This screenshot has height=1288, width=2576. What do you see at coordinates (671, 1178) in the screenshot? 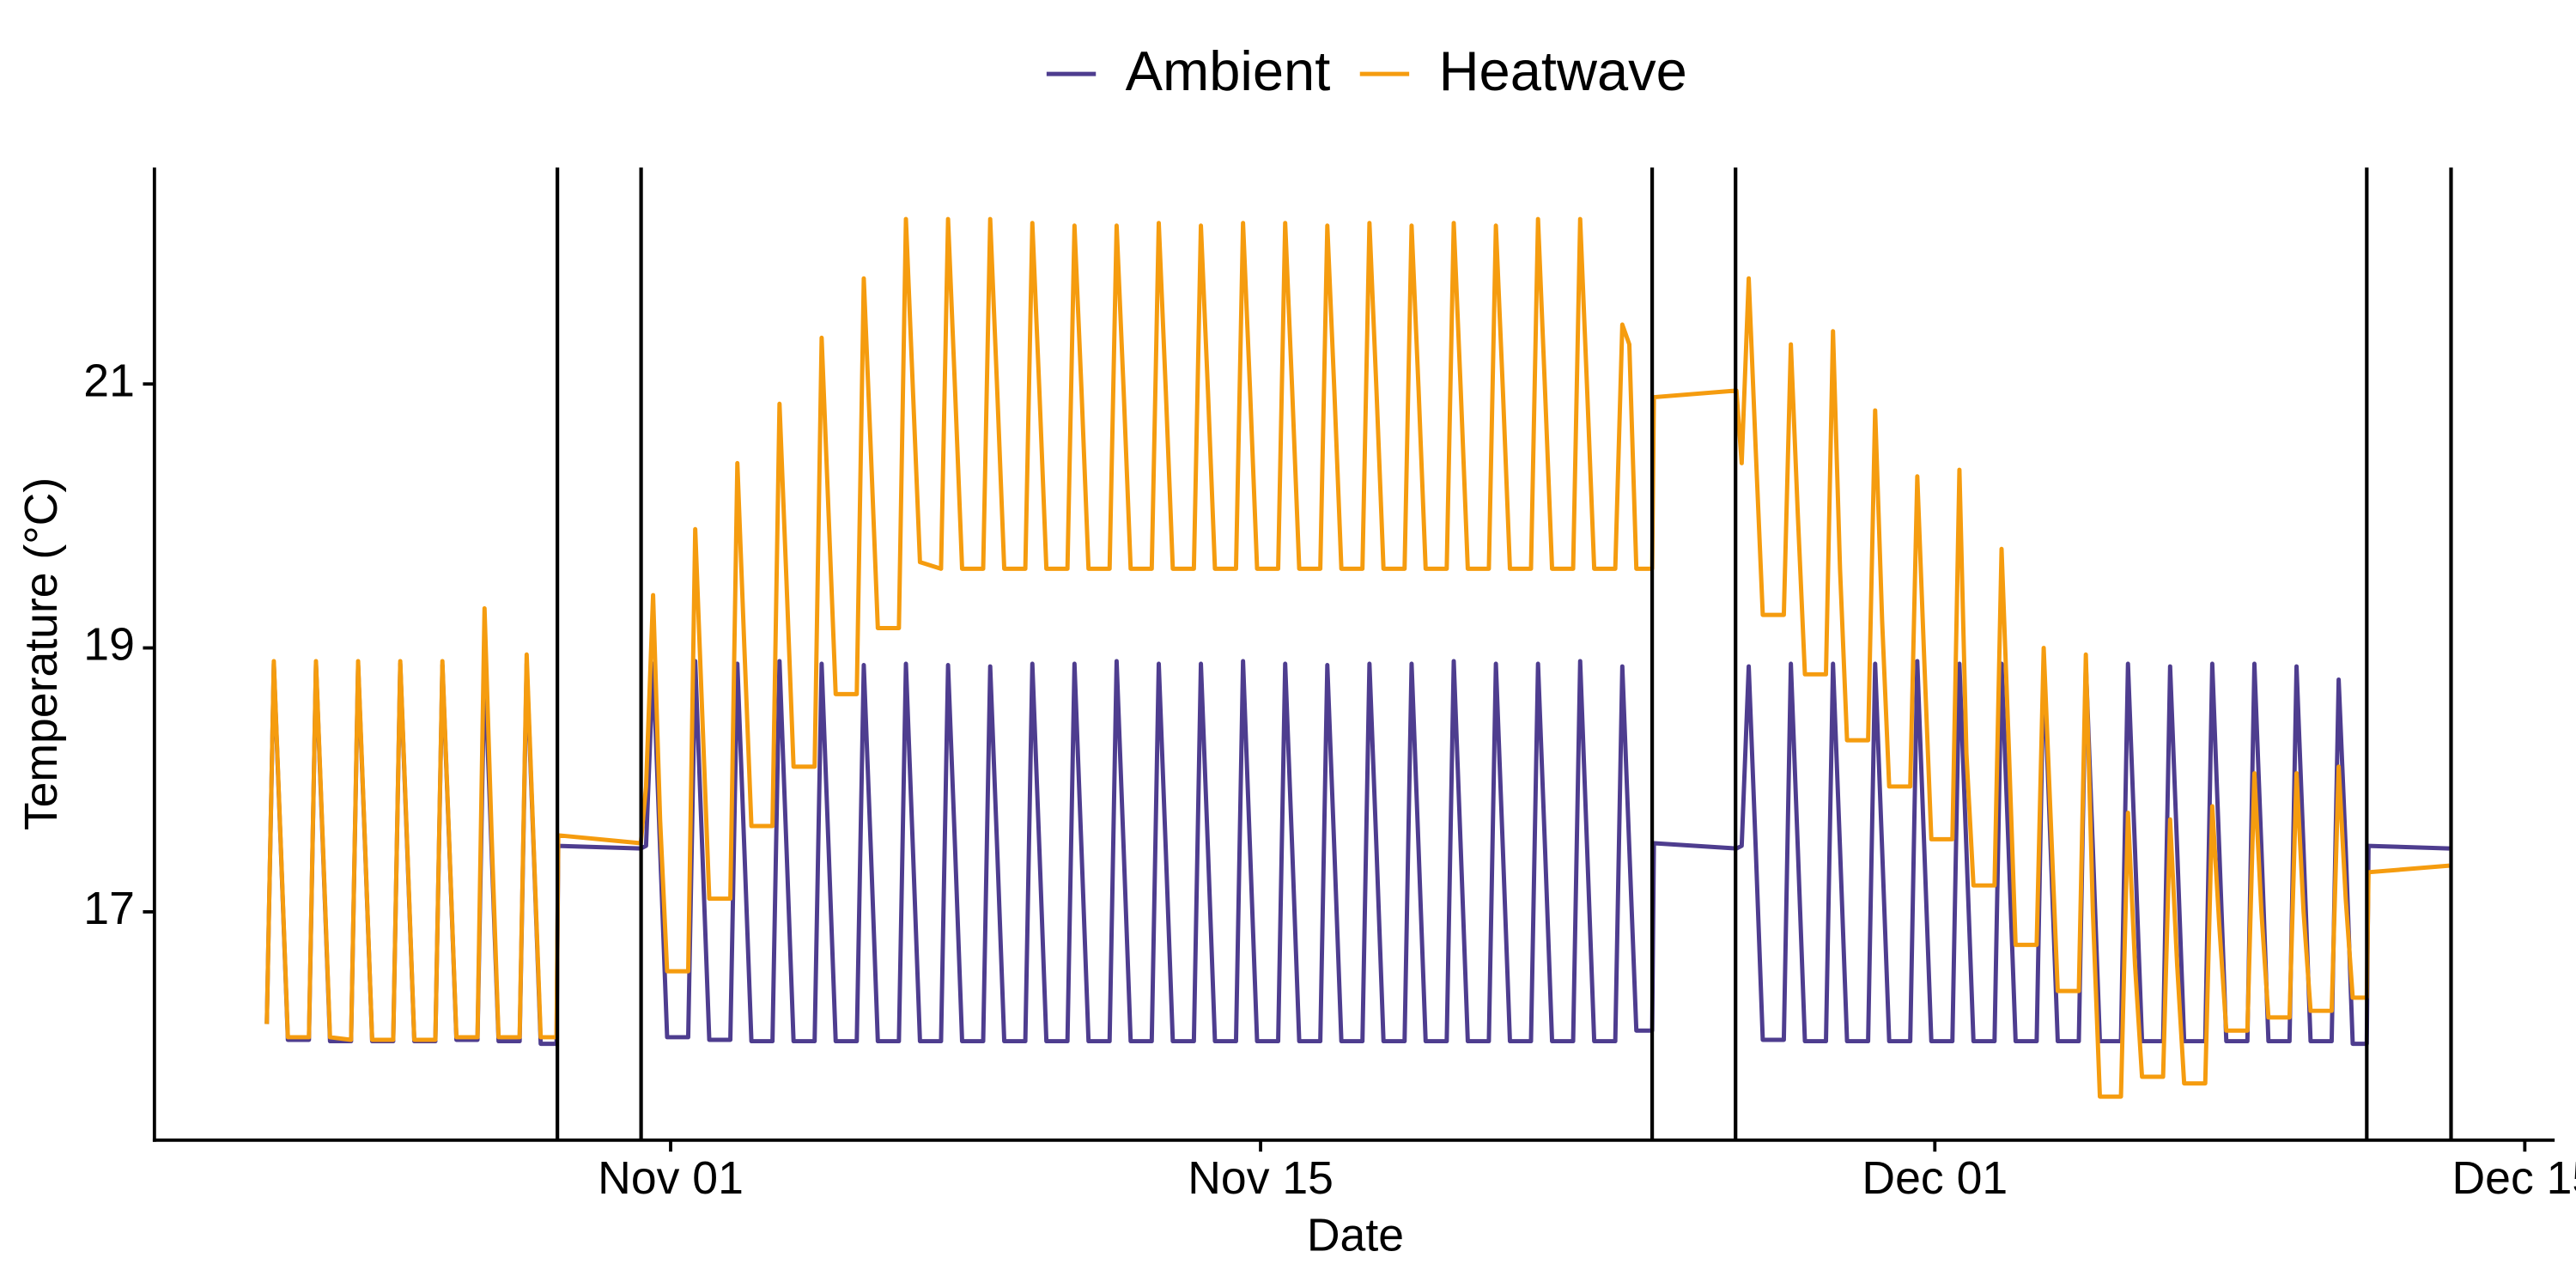
I see `x-tick-label: Nov 01` at bounding box center [671, 1178].